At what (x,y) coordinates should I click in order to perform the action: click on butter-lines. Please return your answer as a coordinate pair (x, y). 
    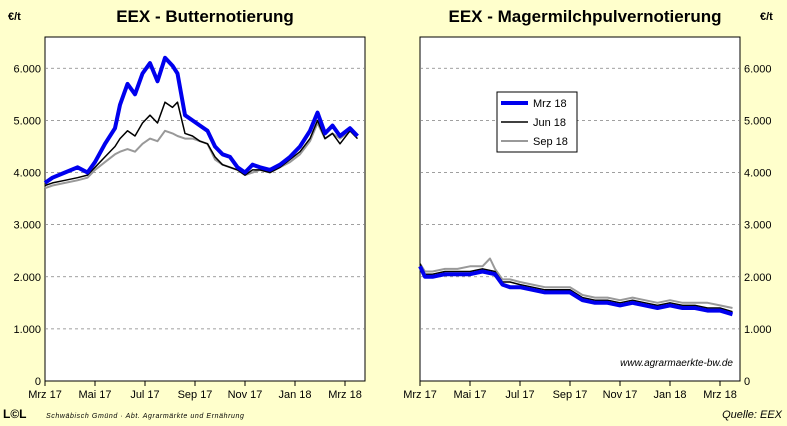
    Looking at the image, I should click on (201, 122).